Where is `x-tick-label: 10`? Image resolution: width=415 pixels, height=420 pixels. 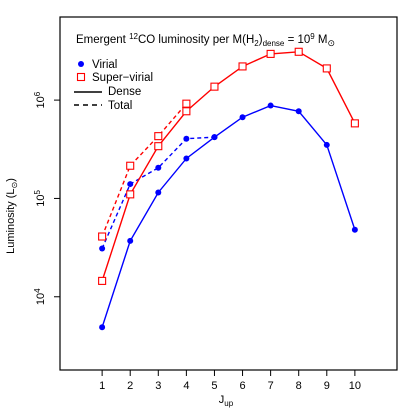
x-tick-label: 10 is located at coordinates (355, 386).